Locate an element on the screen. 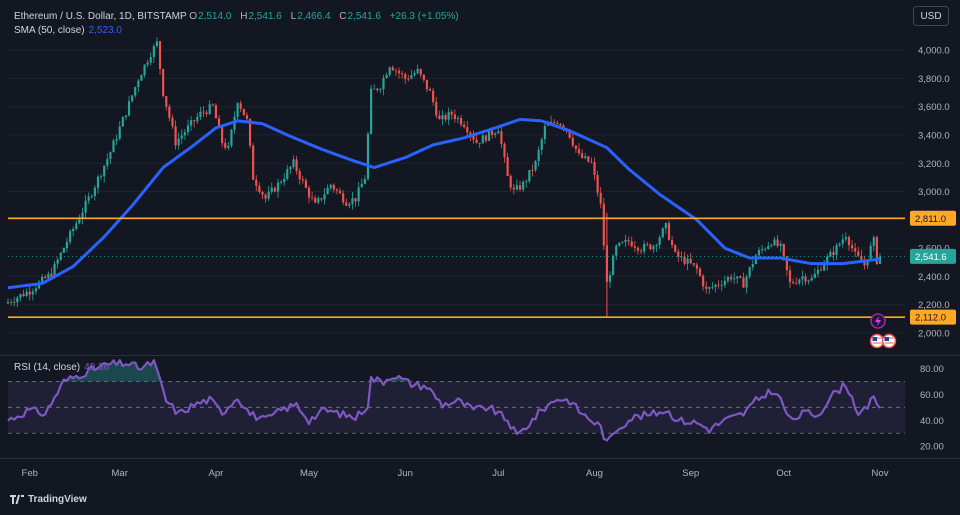 This screenshot has height=515, width=960. rsi-legend: RSI (14, close) 49.36 is located at coordinates (61, 367).